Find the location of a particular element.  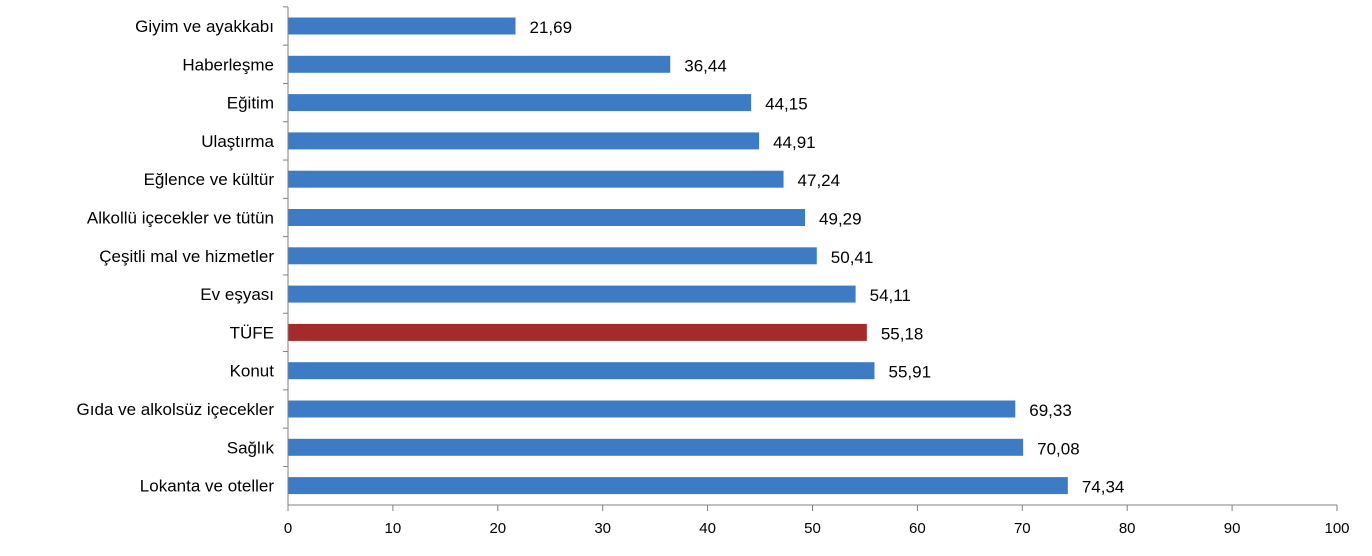

data-label: 36,44 is located at coordinates (705, 65).